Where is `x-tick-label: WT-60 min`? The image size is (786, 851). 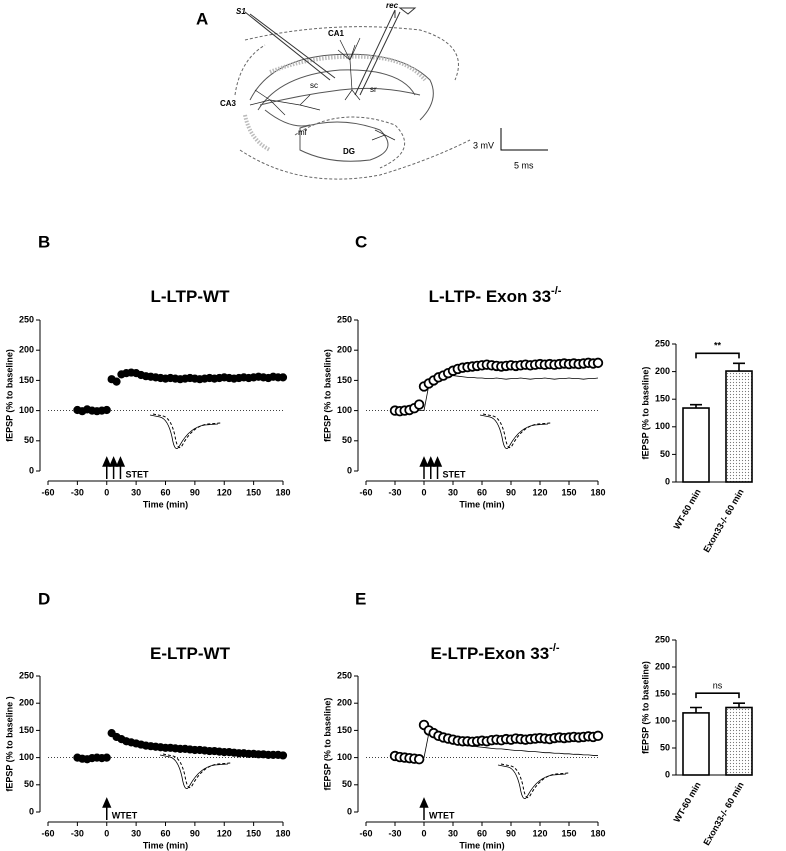 x-tick-label: WT-60 min is located at coordinates (687, 802).